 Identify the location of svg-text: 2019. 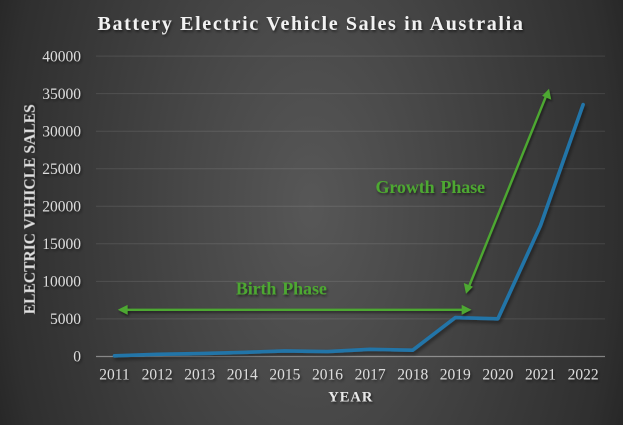
(455, 375).